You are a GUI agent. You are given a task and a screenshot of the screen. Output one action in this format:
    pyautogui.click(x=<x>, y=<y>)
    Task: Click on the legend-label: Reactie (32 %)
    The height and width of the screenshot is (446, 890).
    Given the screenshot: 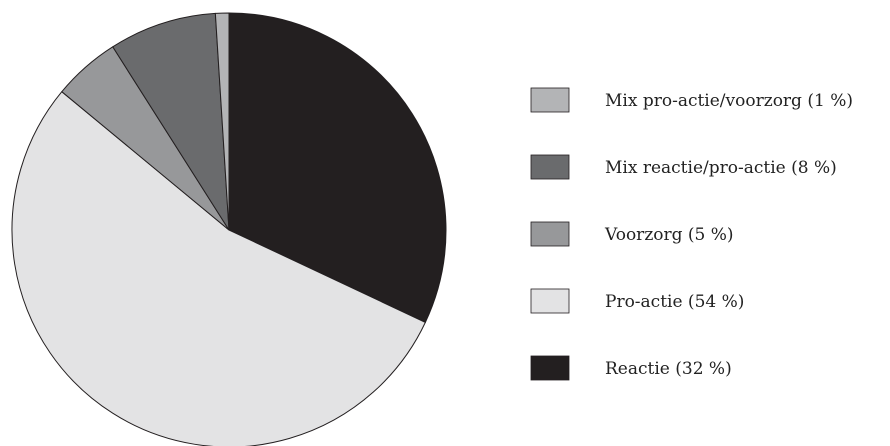 What is the action you would take?
    pyautogui.click(x=668, y=369)
    